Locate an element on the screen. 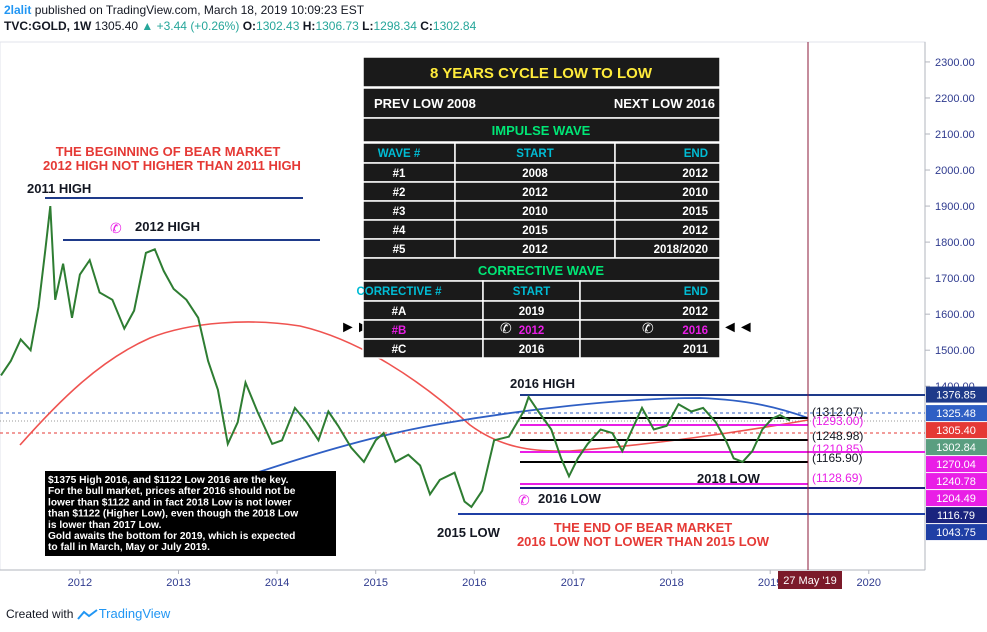 The height and width of the screenshot is (632, 987). section-title: CORRECTIVE WAVE is located at coordinates (541, 270).